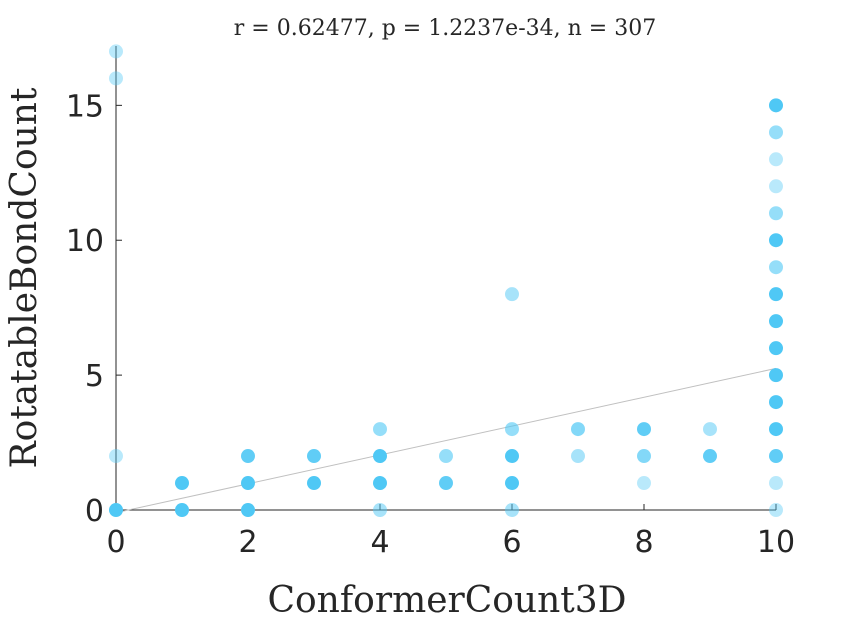 The height and width of the screenshot is (625, 859). What do you see at coordinates (94, 511) in the screenshot?
I see `y-tick-label: 0` at bounding box center [94, 511].